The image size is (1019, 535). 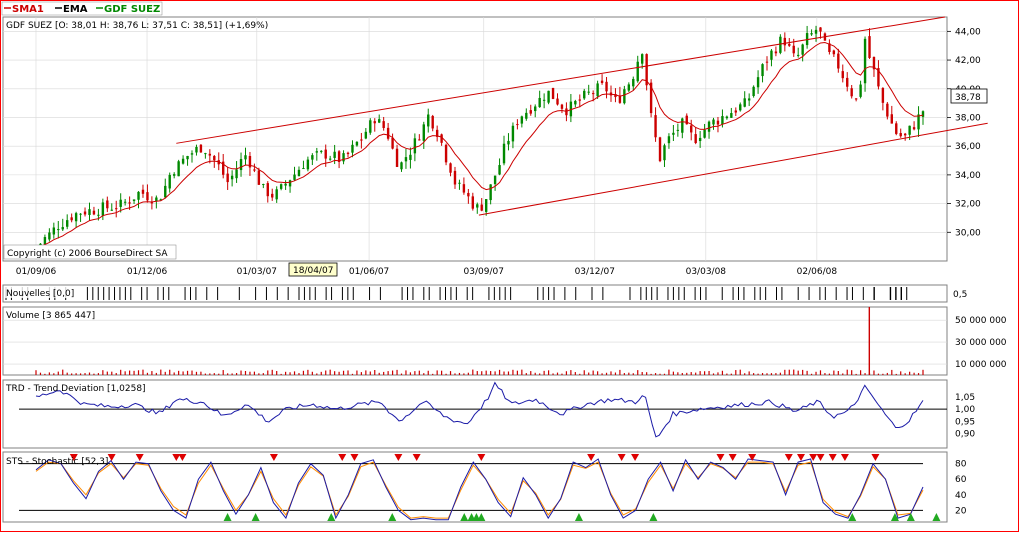 What do you see at coordinates (57, 462) in the screenshot?
I see `stochastic-title: STS - Stochastic [52,3]` at bounding box center [57, 462].